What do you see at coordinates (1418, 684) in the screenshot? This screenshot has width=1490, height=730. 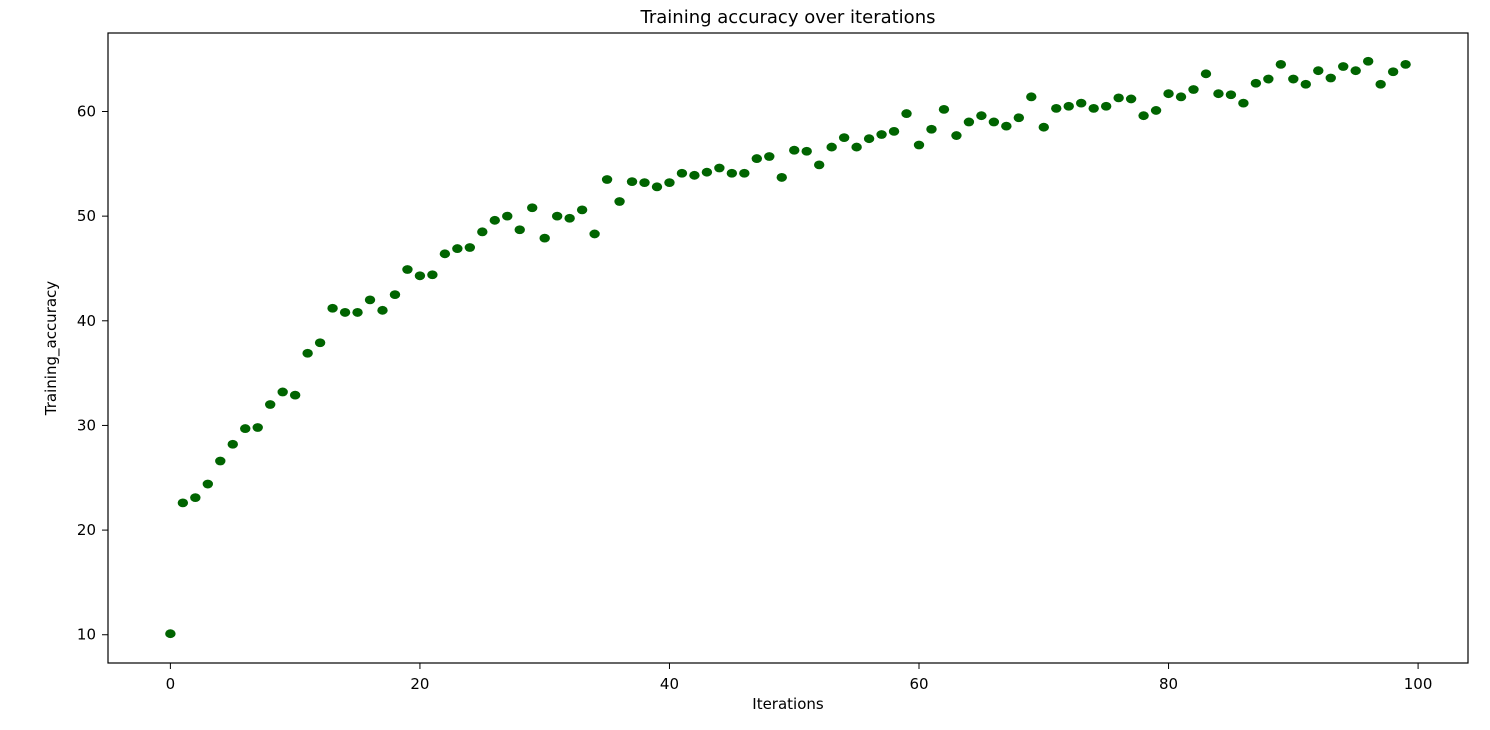 I see `x-tick-label: 100` at bounding box center [1418, 684].